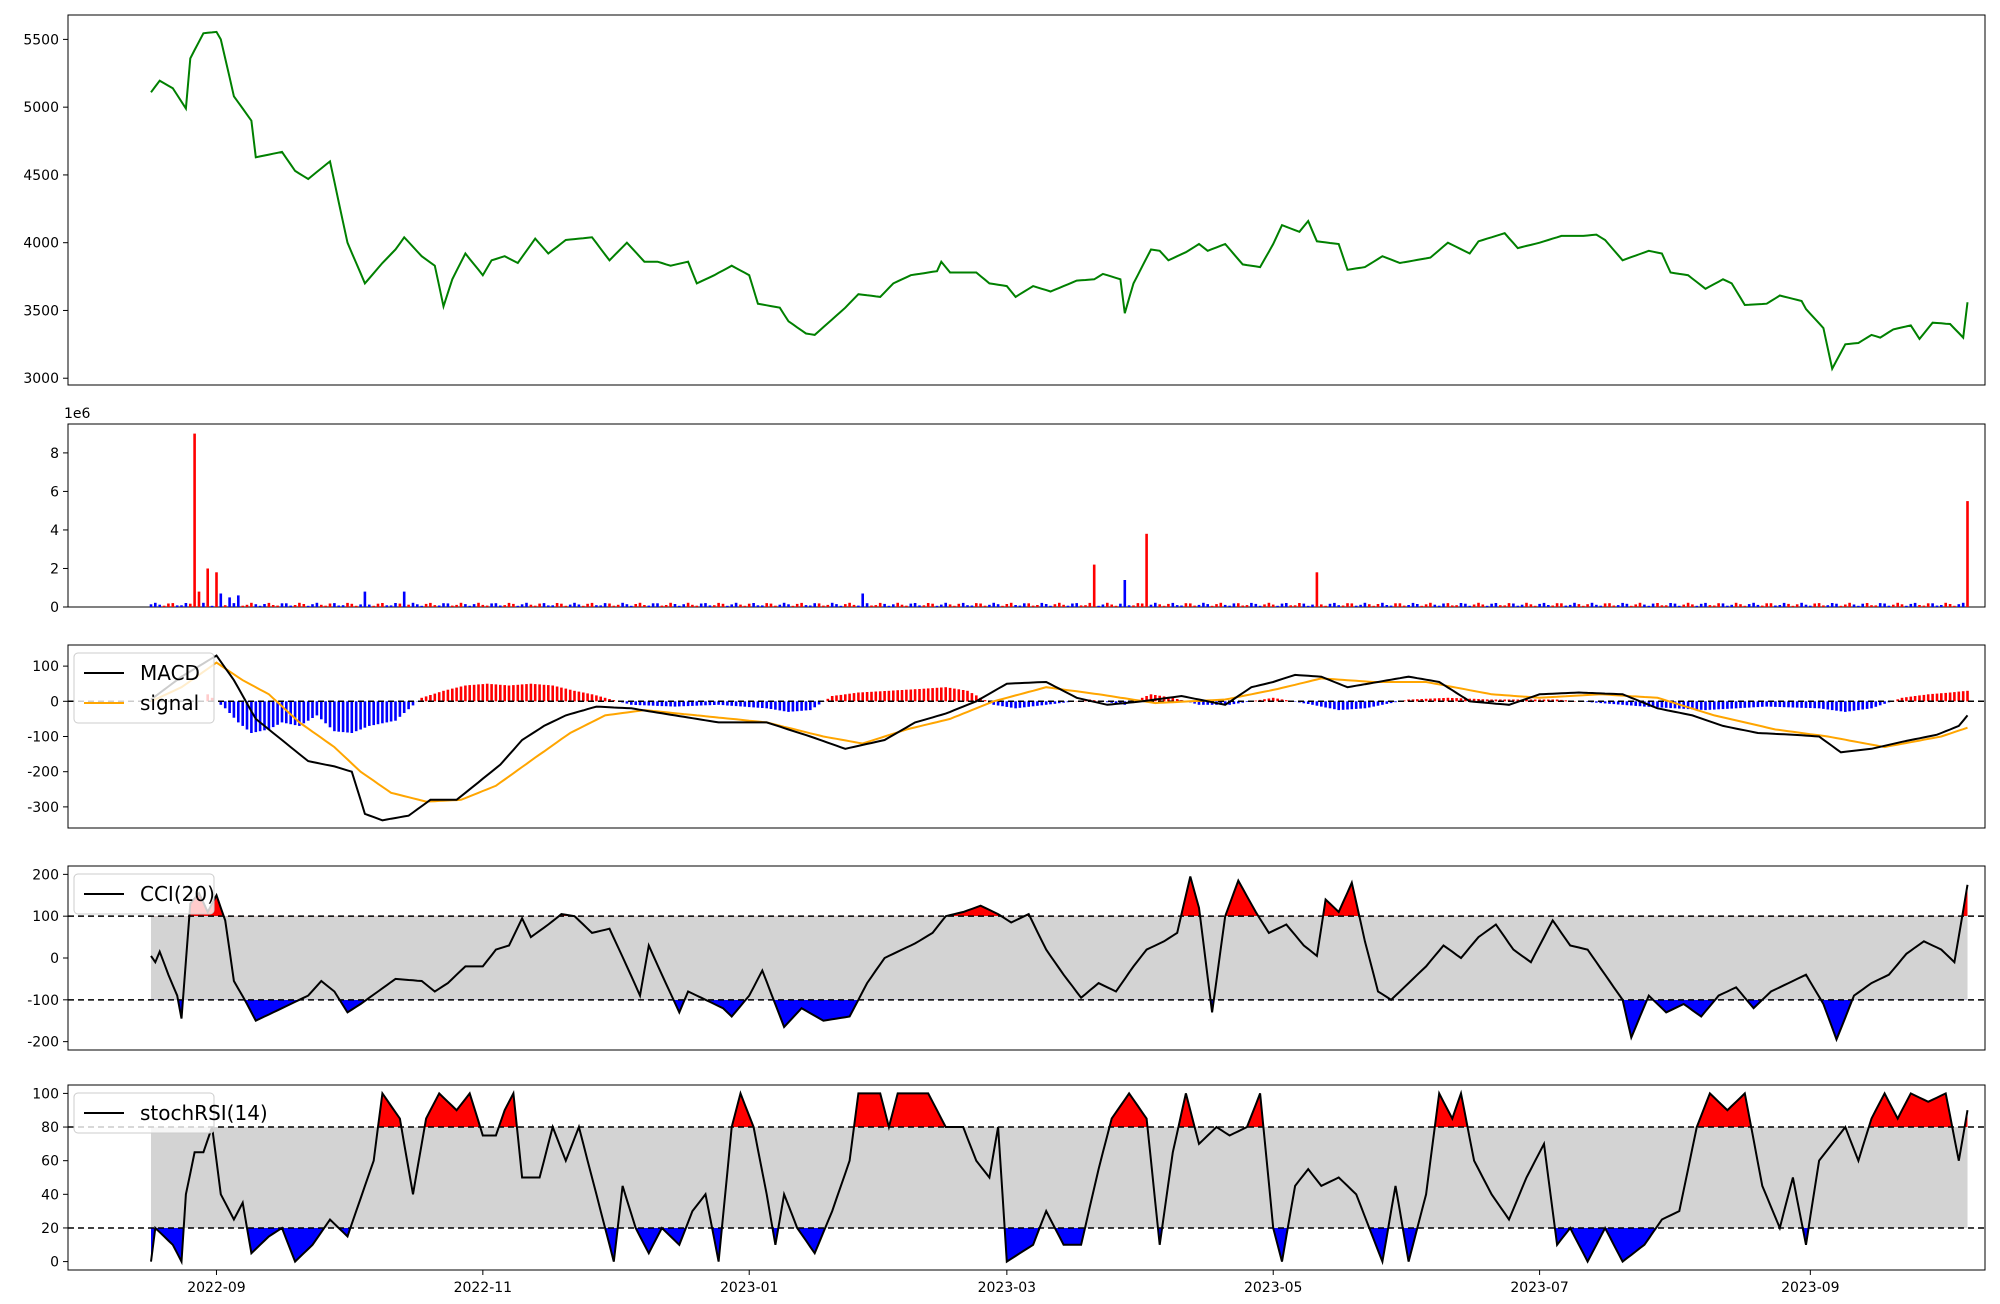 The height and width of the screenshot is (1304, 2000). What do you see at coordinates (1026, 736) in the screenshot?
I see `axes-frame` at bounding box center [1026, 736].